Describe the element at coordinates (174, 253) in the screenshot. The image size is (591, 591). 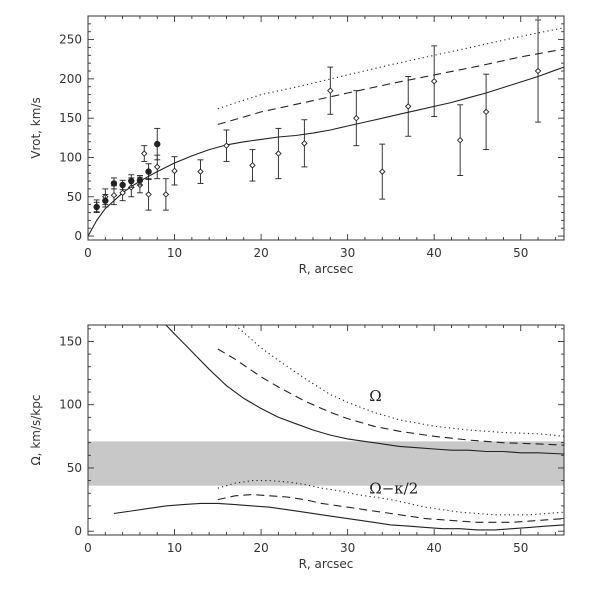
I see `panel1-x-tick-label-2: 10` at that location.